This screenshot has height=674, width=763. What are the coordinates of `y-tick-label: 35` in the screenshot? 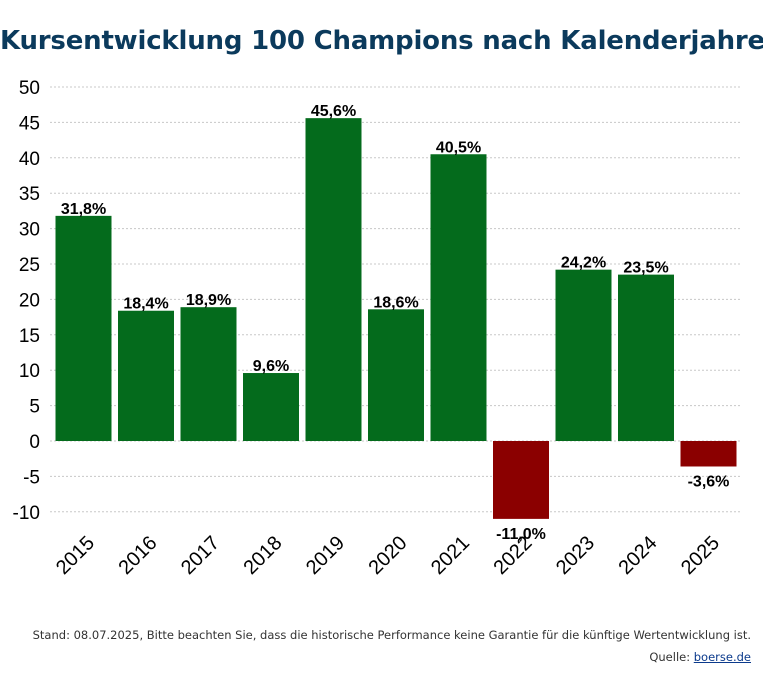 It's located at (29, 194).